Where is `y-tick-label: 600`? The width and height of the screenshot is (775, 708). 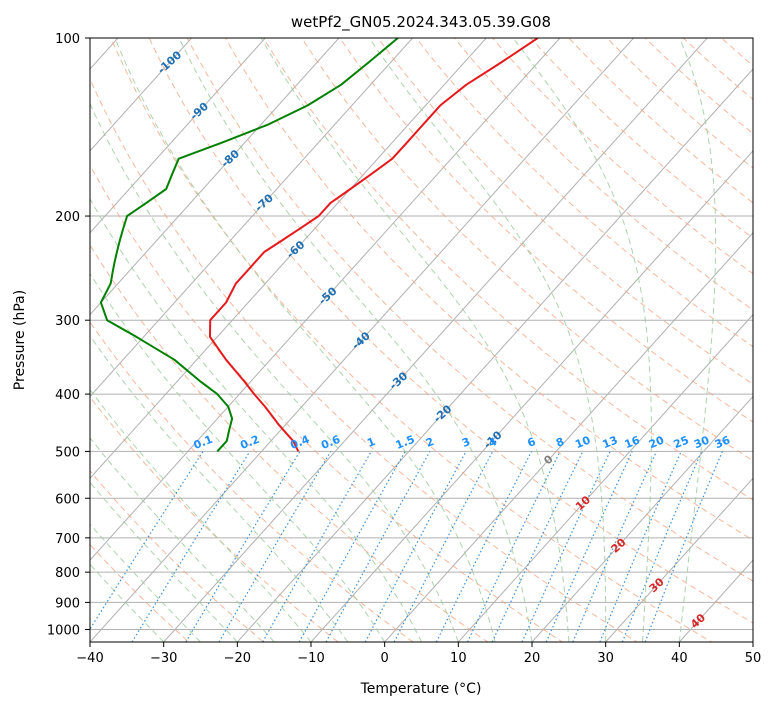 y-tick-label: 600 is located at coordinates (67, 499).